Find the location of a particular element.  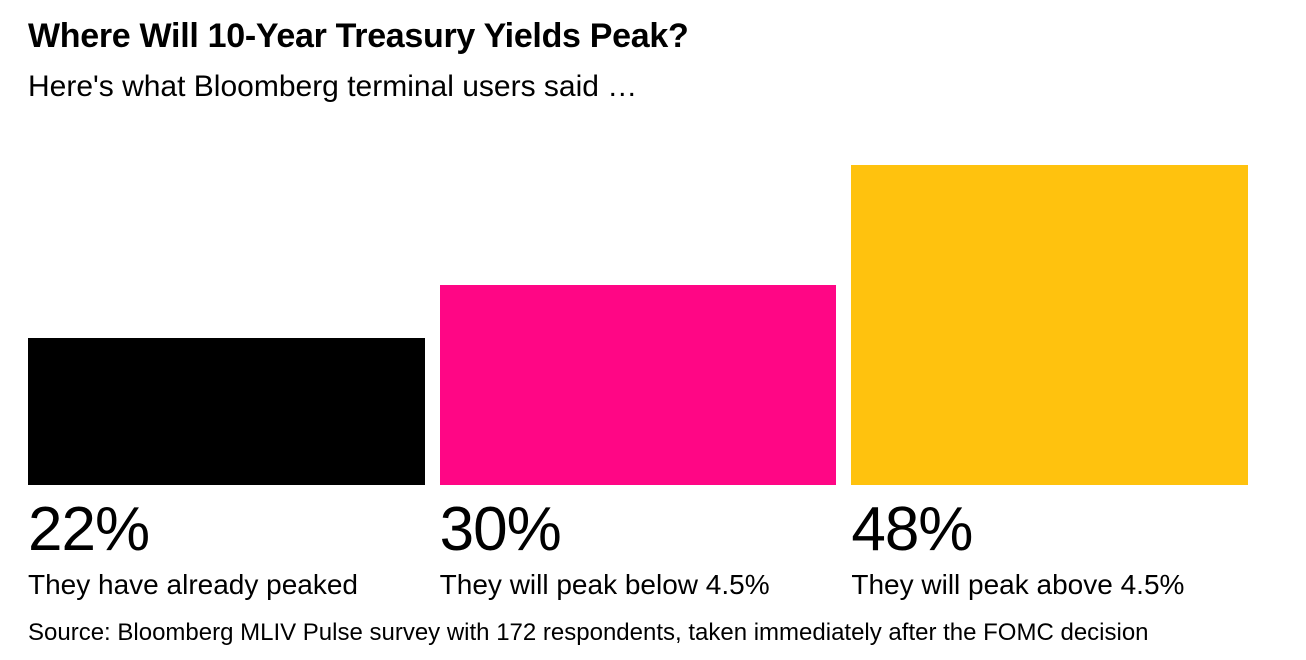

bar-label-group: 48% They will peak above 4.5% is located at coordinates (1049, 542).